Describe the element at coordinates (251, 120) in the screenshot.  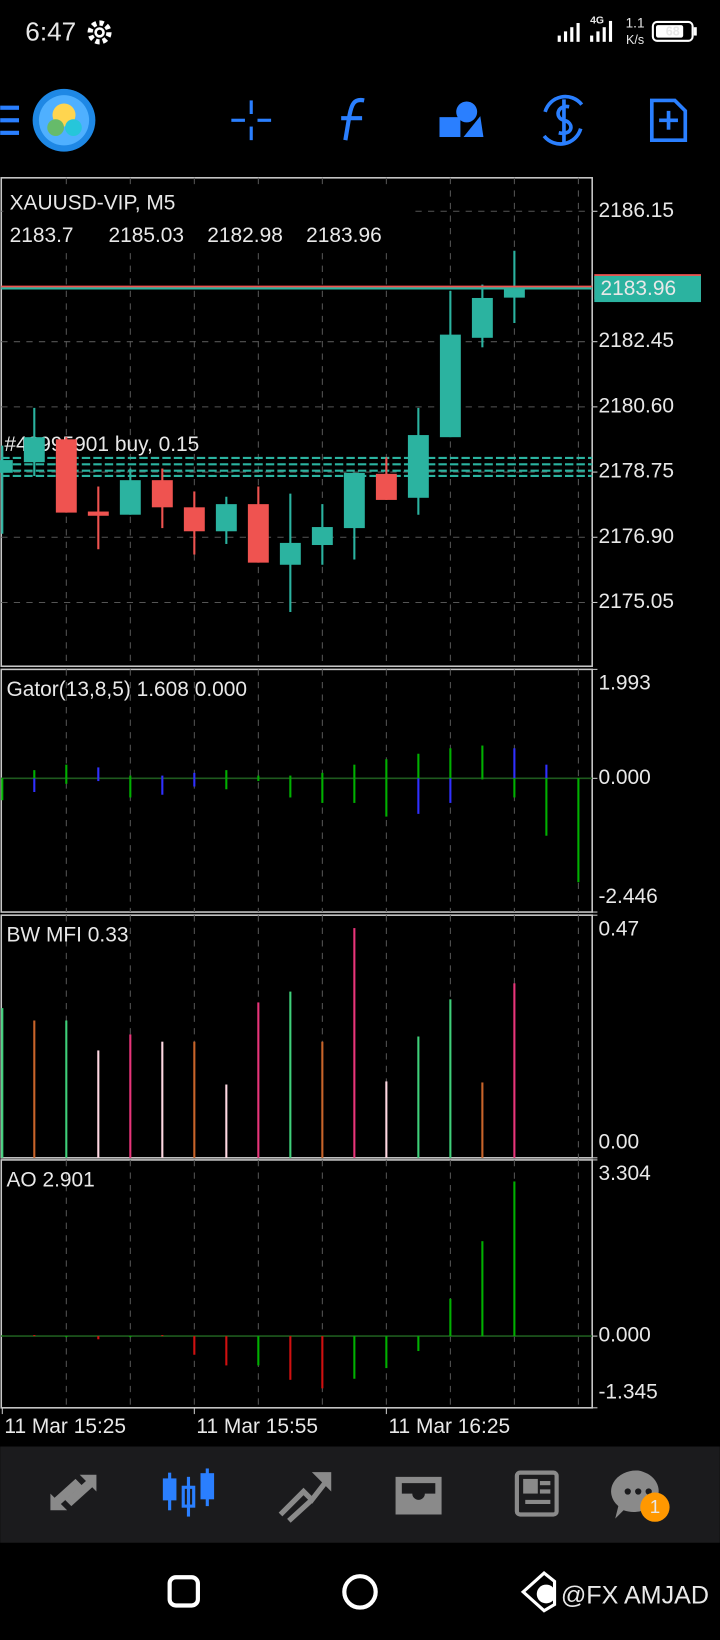
I see `crosshair-button` at that location.